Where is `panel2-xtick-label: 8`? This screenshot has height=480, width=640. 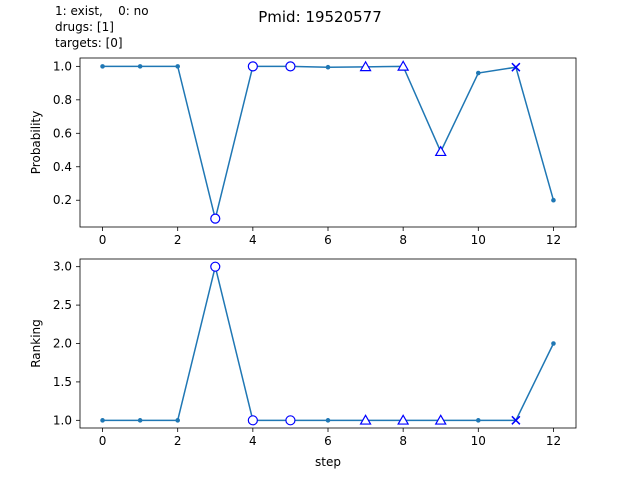 panel2-xtick-label: 8 is located at coordinates (403, 441).